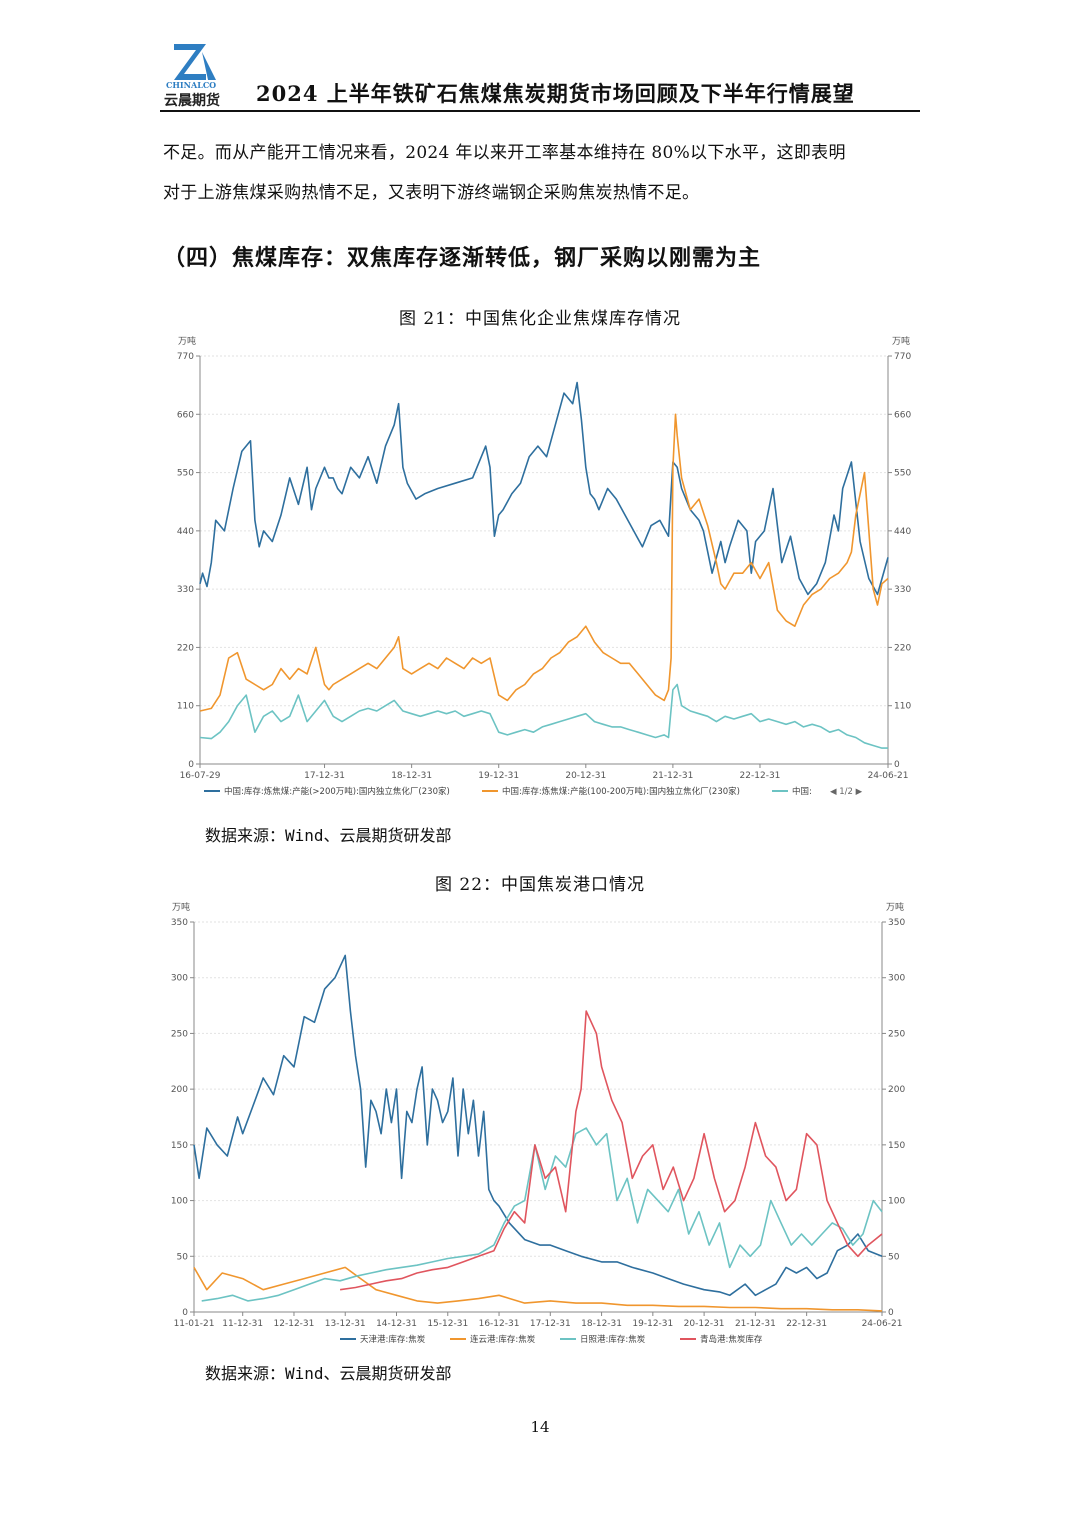 The width and height of the screenshot is (1080, 1528). What do you see at coordinates (328, 835) in the screenshot?
I see `figure-21-source: 数据来源：Wind、云晨期货研发部` at bounding box center [328, 835].